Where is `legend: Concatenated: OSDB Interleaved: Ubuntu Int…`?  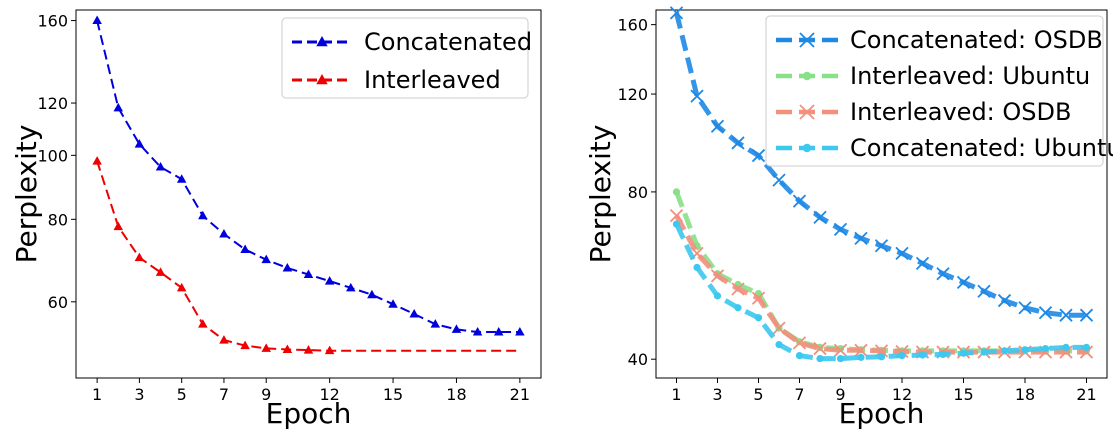
legend: Concatenated: OSDB Interleaved: Ubuntu Int… is located at coordinates (939, 91).